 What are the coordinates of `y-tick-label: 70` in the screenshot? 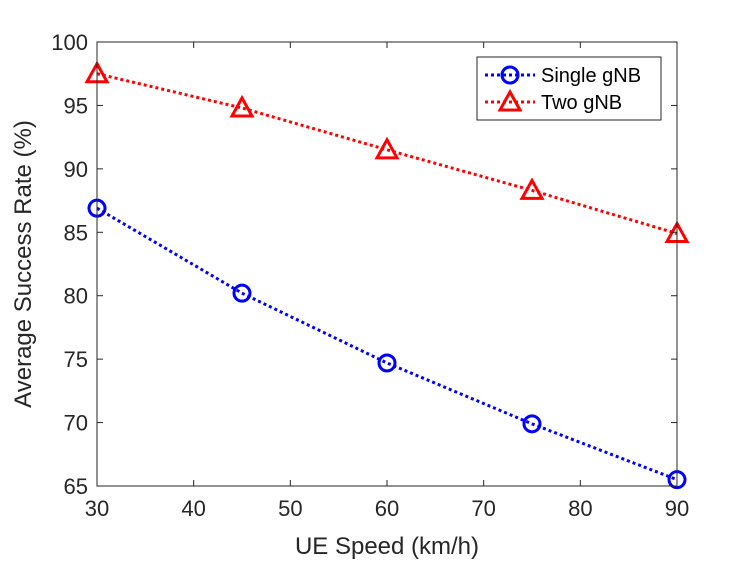 It's located at (76, 423).